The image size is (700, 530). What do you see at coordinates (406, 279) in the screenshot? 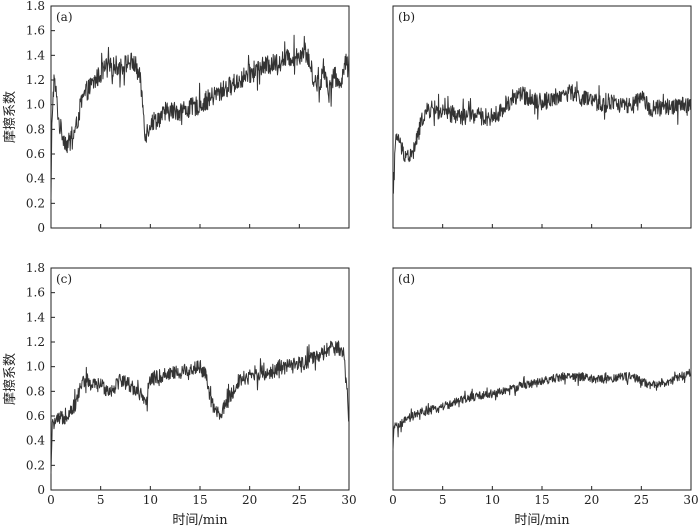
I see `panel-tag-d: (d)` at bounding box center [406, 279].